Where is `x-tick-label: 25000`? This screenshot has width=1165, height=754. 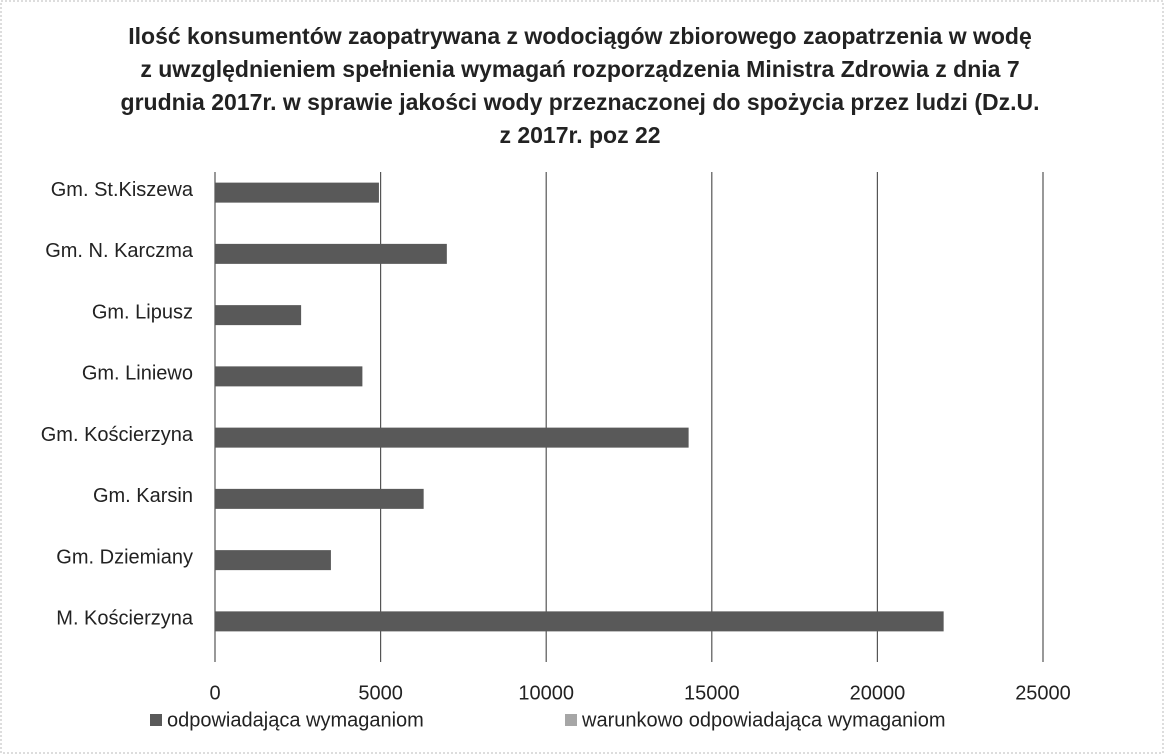 x-tick-label: 25000 is located at coordinates (1043, 693).